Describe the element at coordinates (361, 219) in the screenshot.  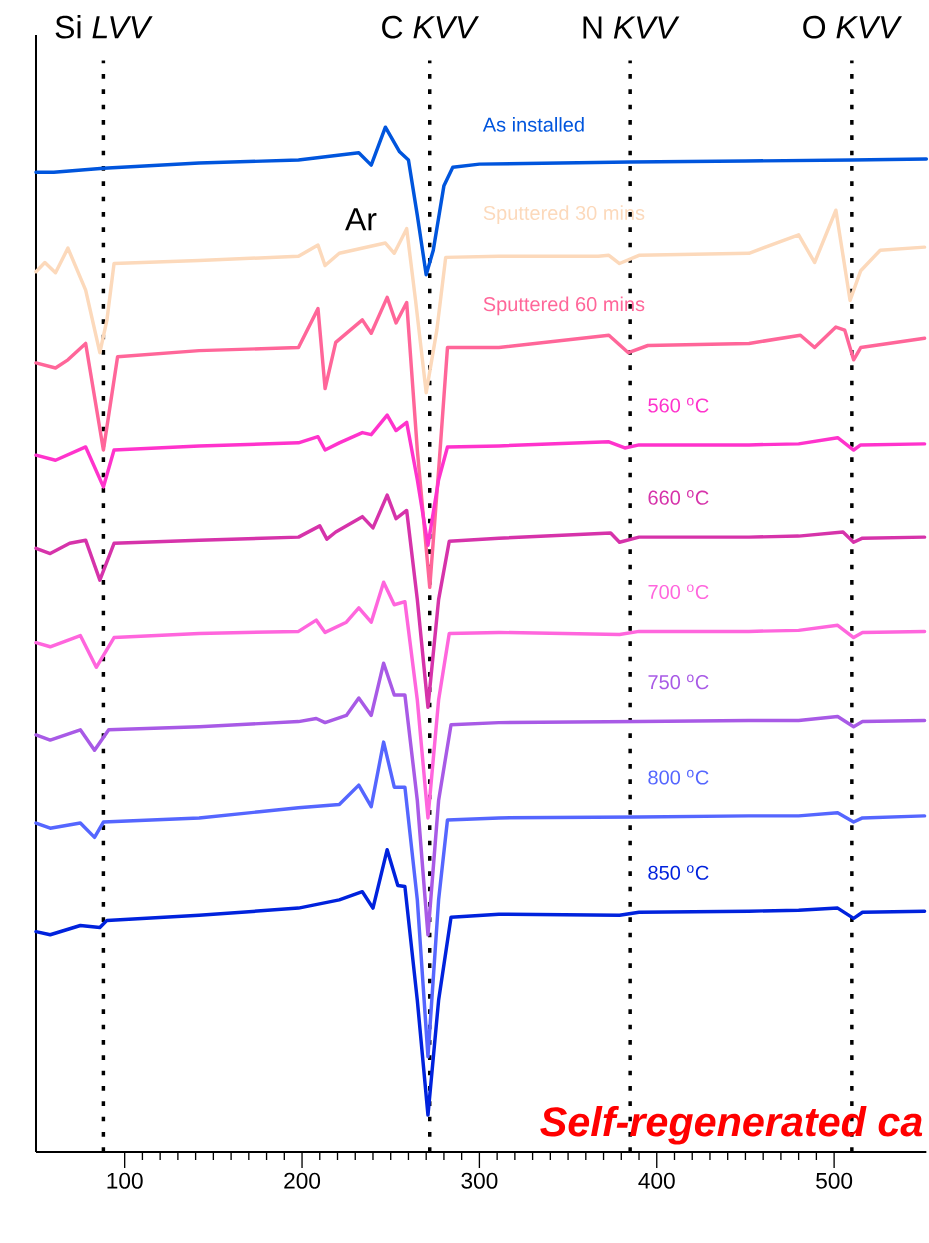
I see `annotation: Ar` at that location.